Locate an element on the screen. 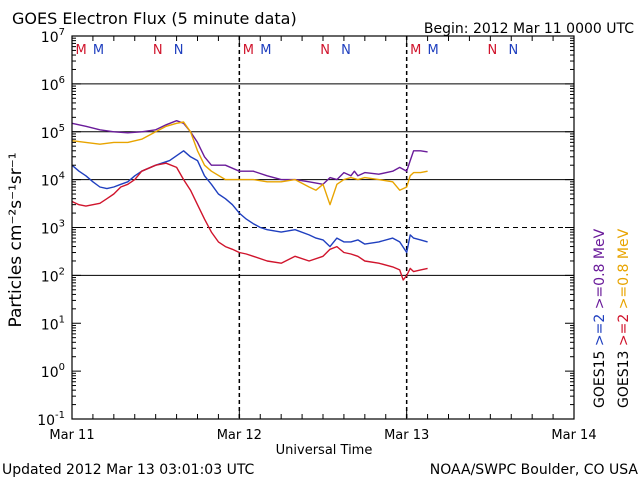 This screenshot has height=480, width=640. legend-column: GOES13 >=2 >=0.8 MeV is located at coordinates (624, 318).